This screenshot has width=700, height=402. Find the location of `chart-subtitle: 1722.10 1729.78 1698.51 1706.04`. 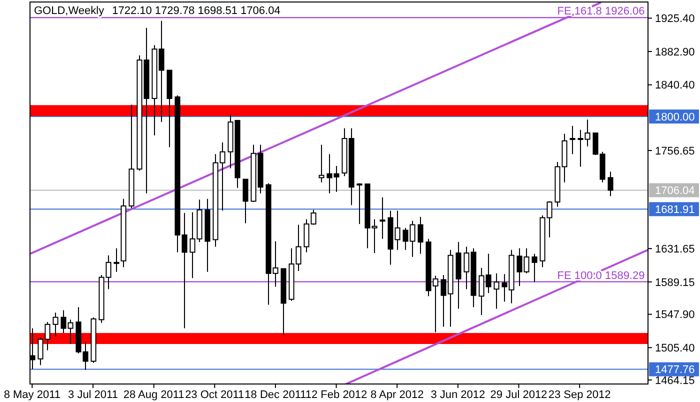

chart-subtitle: 1722.10 1729.78 1698.51 1706.04 is located at coordinates (196, 11).